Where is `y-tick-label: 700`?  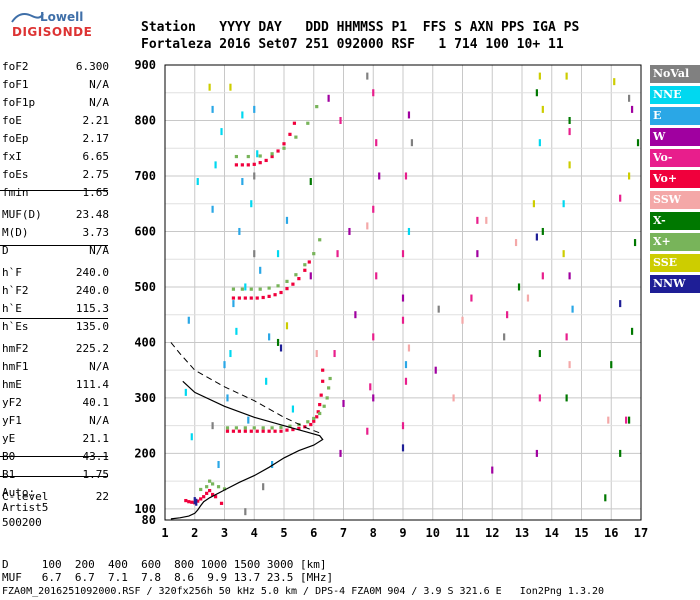 y-tick-label: 700 is located at coordinates (145, 176).